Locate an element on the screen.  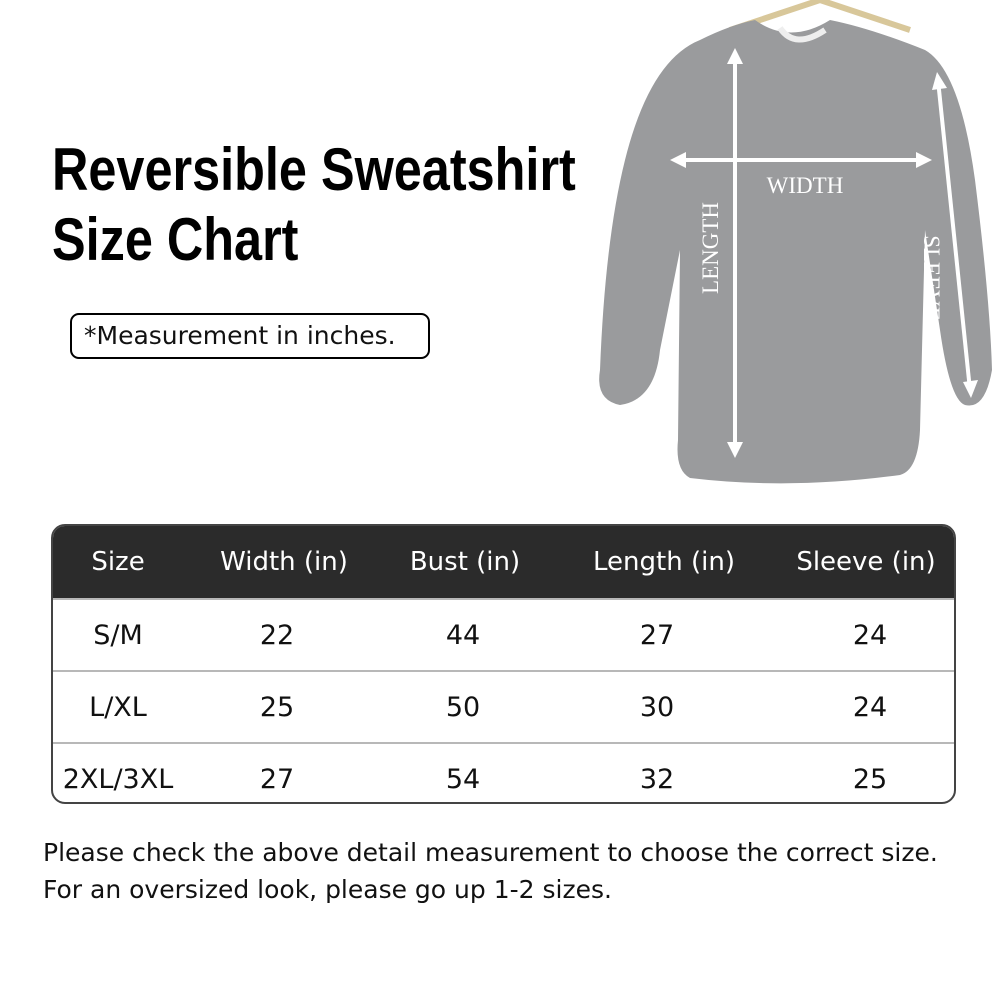
cell-bust: 50 is located at coordinates (463, 707).